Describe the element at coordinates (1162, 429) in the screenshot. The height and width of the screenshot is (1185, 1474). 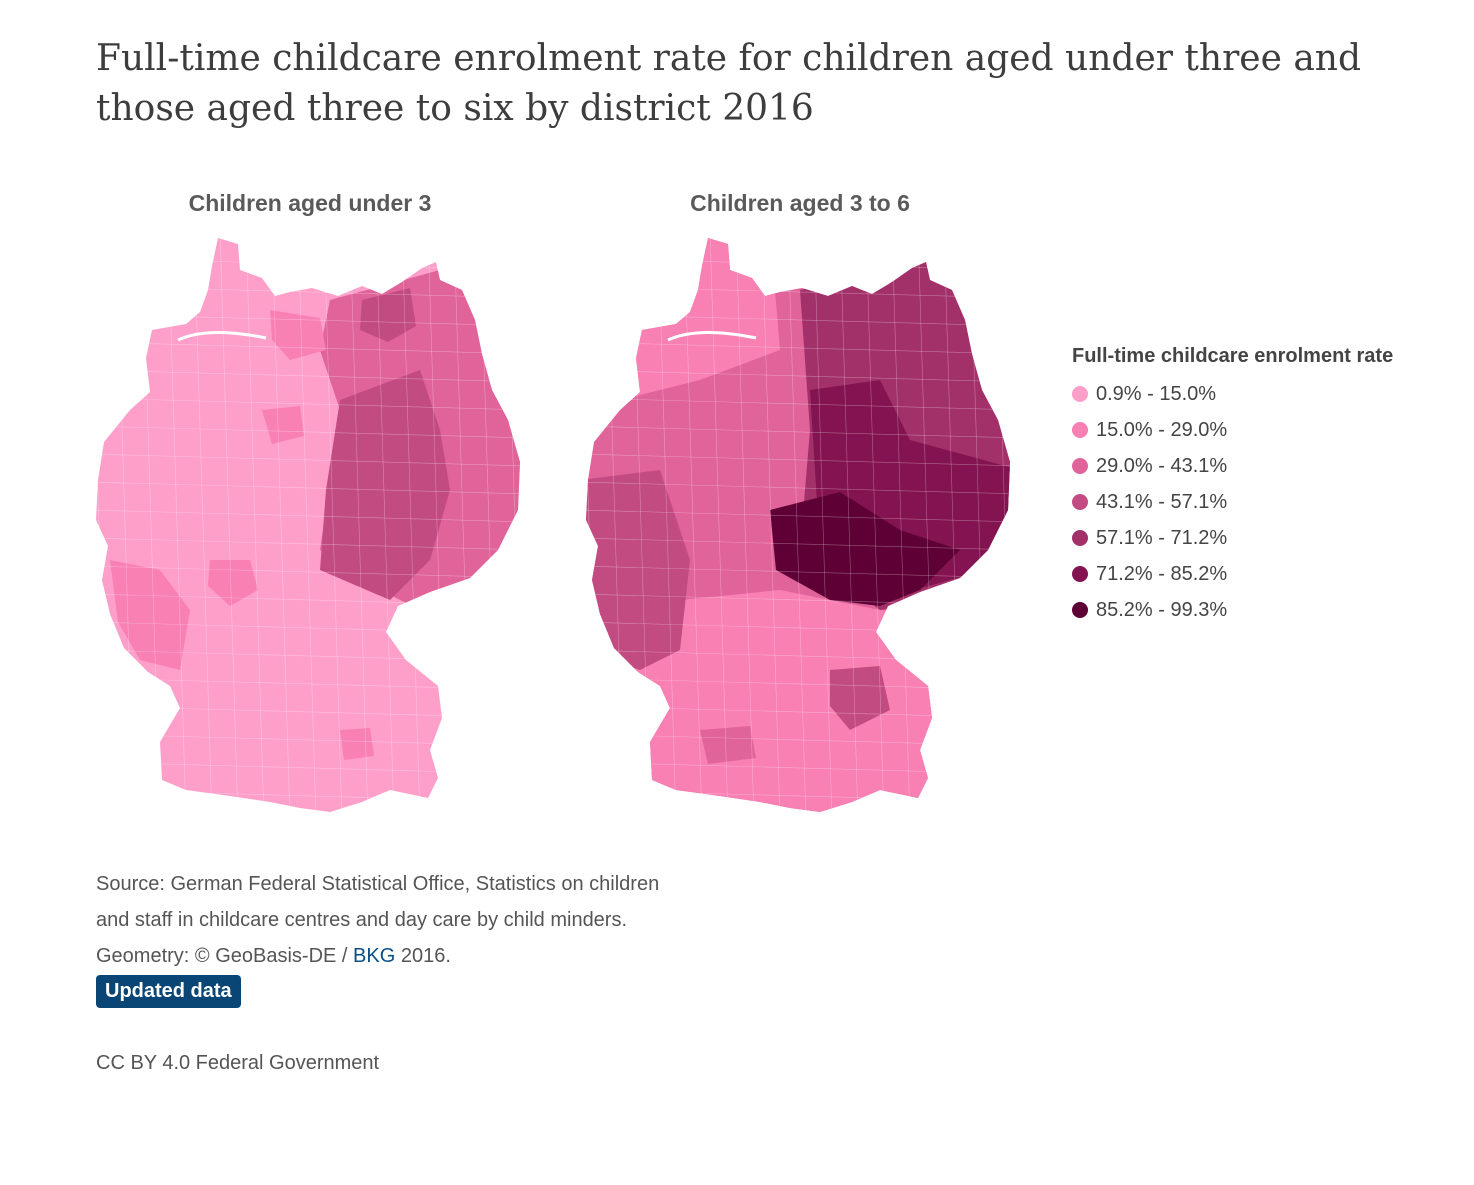
I see `legend-label: 15.0% - 29.0%` at that location.